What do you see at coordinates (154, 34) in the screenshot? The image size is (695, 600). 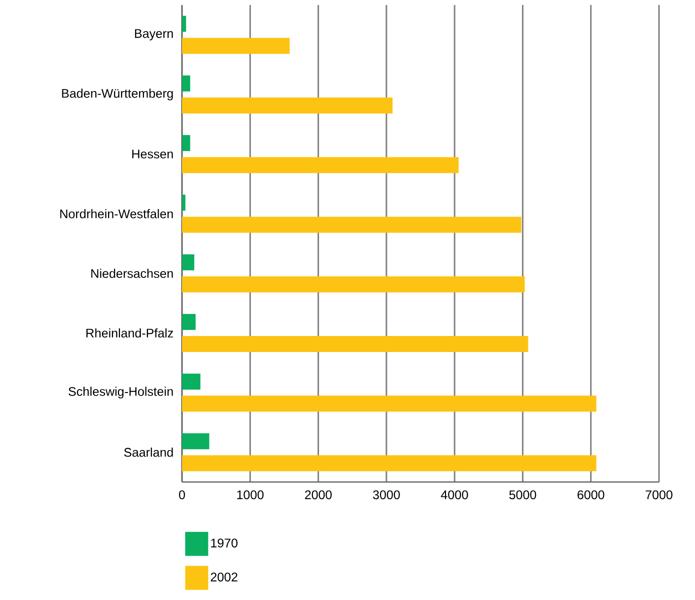 I see `y-tick-label: Bayern` at bounding box center [154, 34].